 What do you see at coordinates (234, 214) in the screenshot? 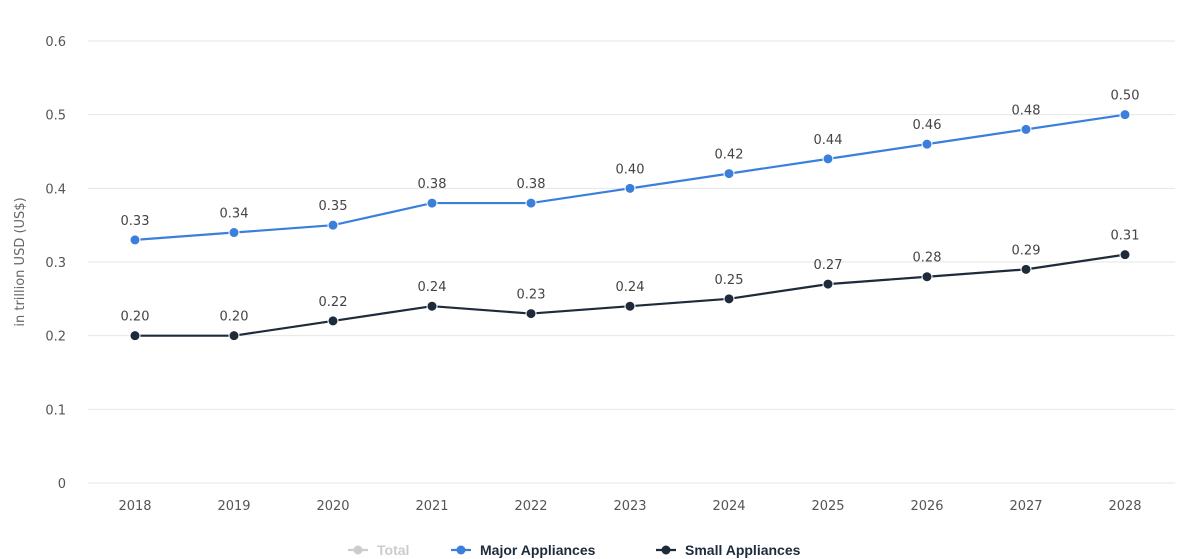
I see `data-label: 0.34` at bounding box center [234, 214].